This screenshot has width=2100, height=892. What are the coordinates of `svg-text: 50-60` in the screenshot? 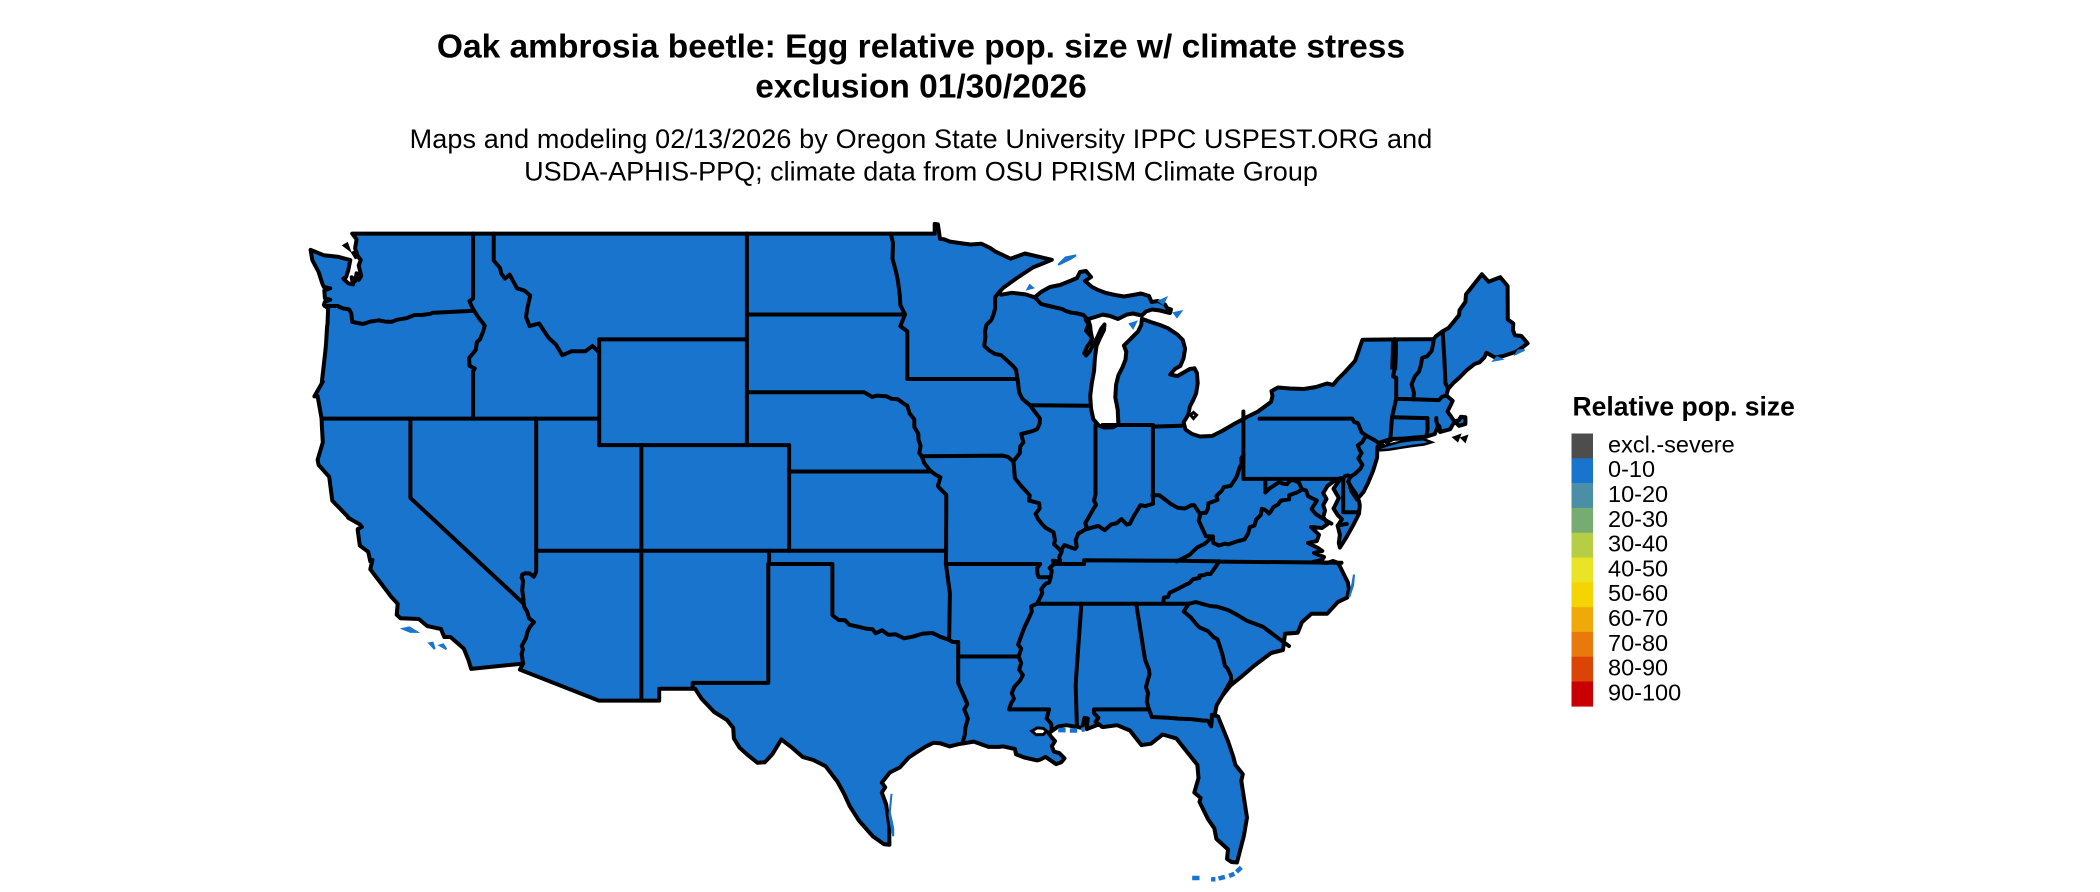 It's located at (1638, 593).